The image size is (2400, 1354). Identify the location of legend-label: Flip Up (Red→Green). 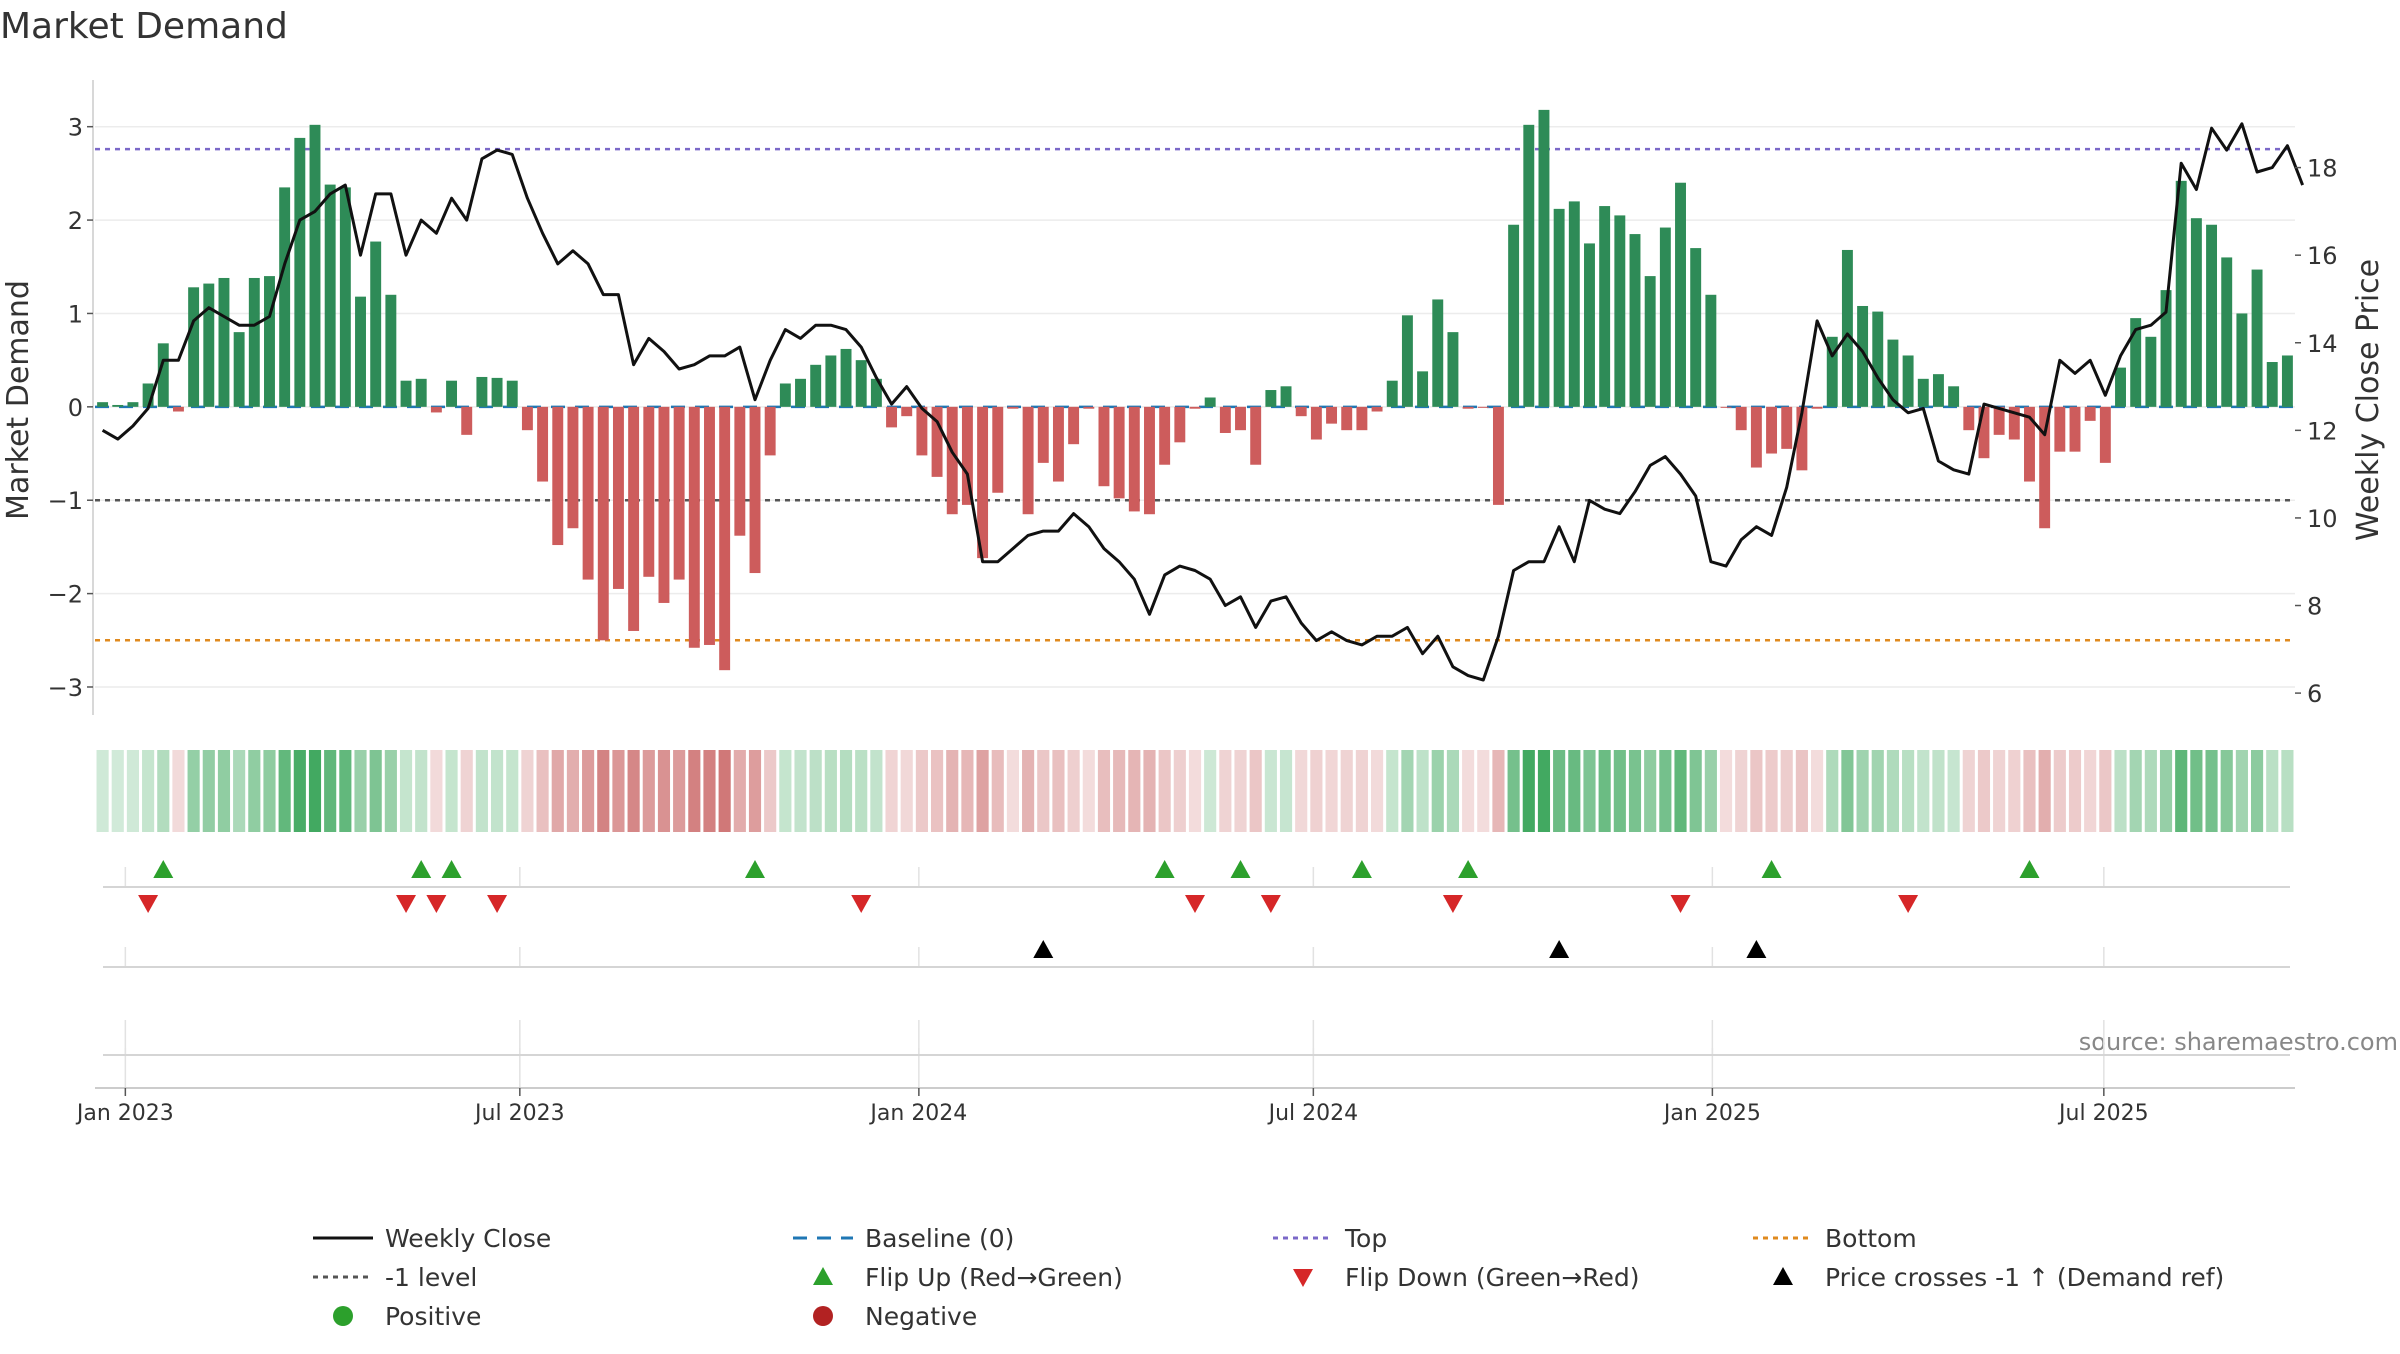
(994, 1277).